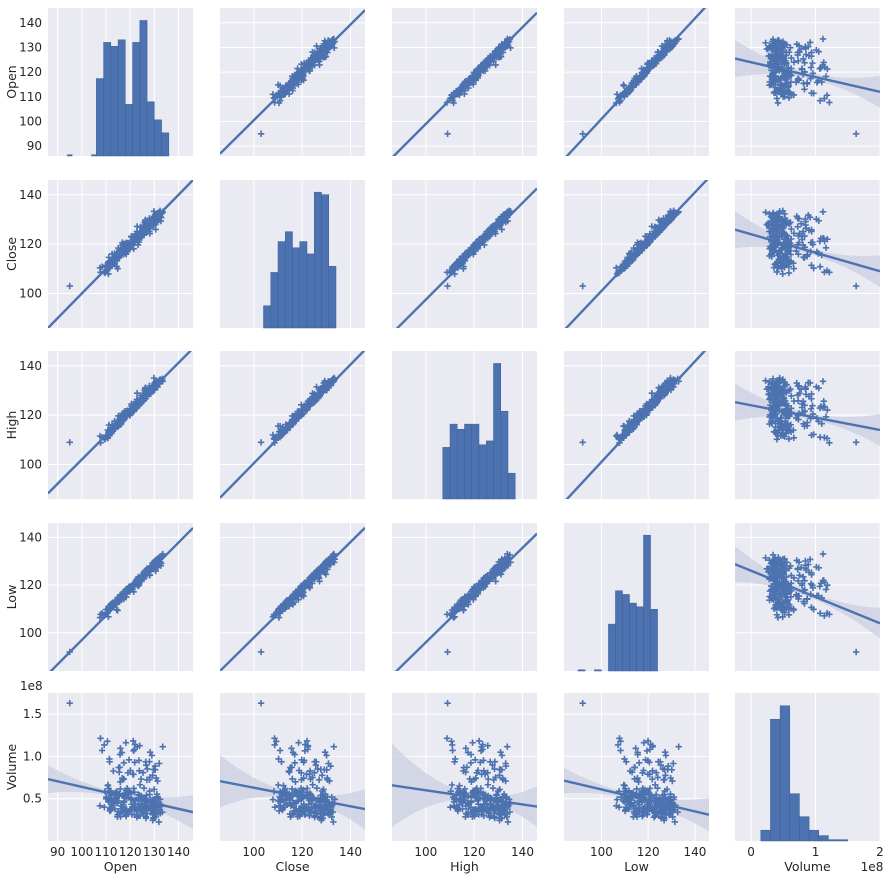 The height and width of the screenshot is (884, 885). What do you see at coordinates (11, 425) in the screenshot?
I see `y-axis-label-high: High` at bounding box center [11, 425].